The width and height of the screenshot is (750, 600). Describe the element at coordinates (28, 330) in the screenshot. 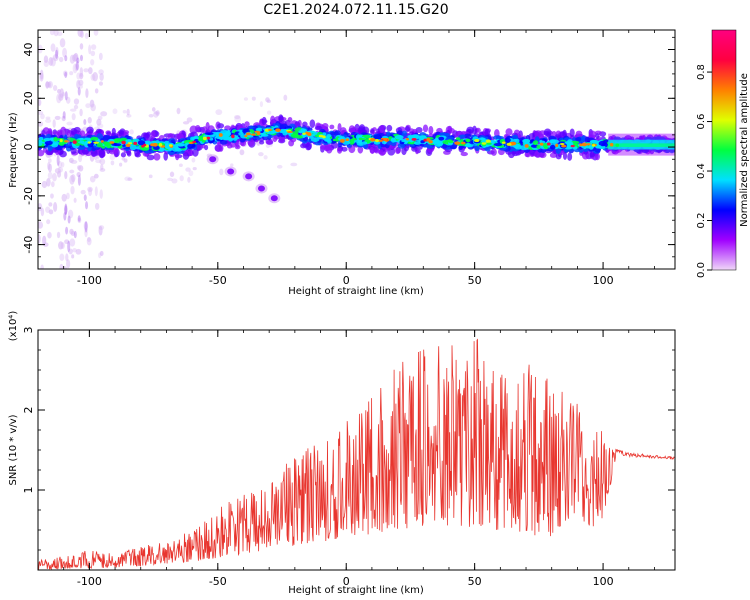

I see `y-tick-label: 3` at that location.